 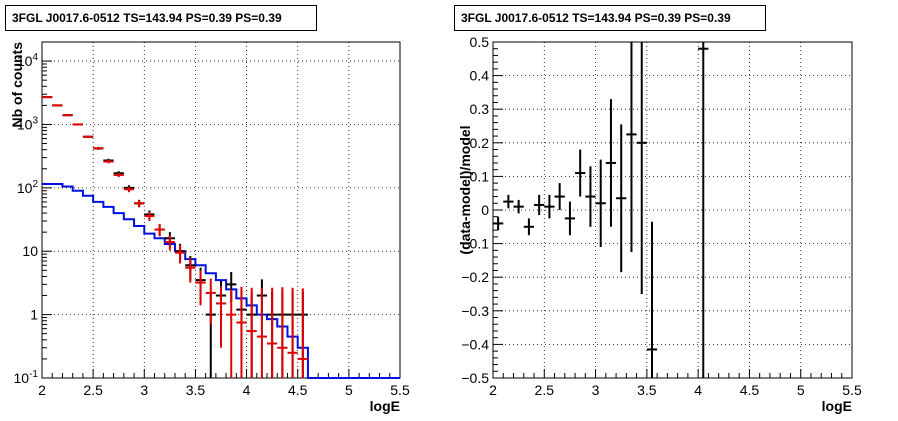 What do you see at coordinates (475, 244) in the screenshot?
I see `y-tick-label: −0.1` at bounding box center [475, 244].